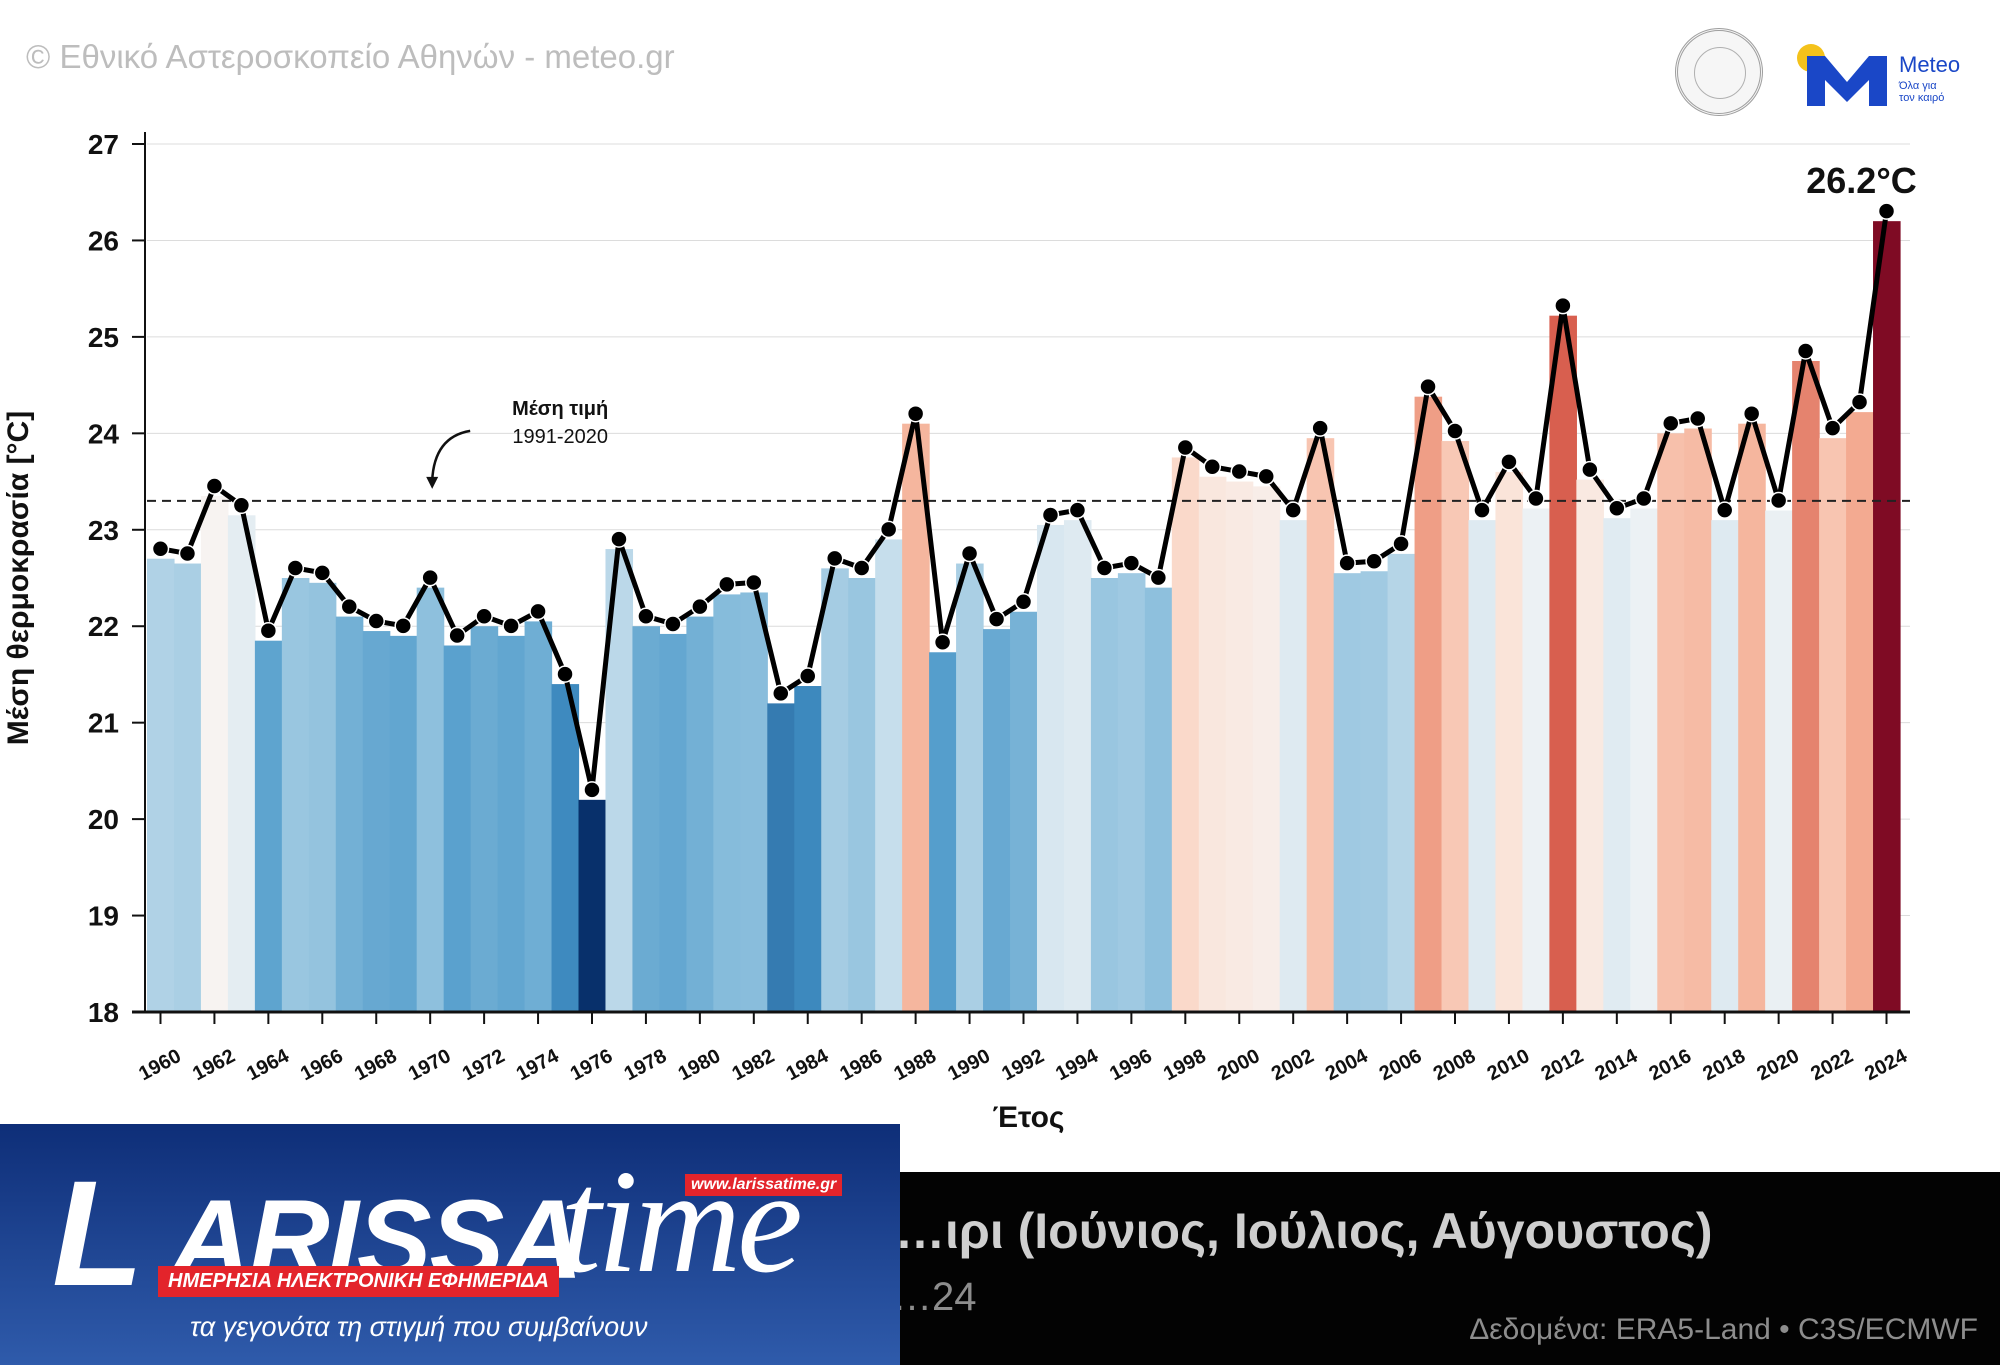  Describe the element at coordinates (1832, 1065) in the screenshot. I see `x-tick-label: 2022` at that location.